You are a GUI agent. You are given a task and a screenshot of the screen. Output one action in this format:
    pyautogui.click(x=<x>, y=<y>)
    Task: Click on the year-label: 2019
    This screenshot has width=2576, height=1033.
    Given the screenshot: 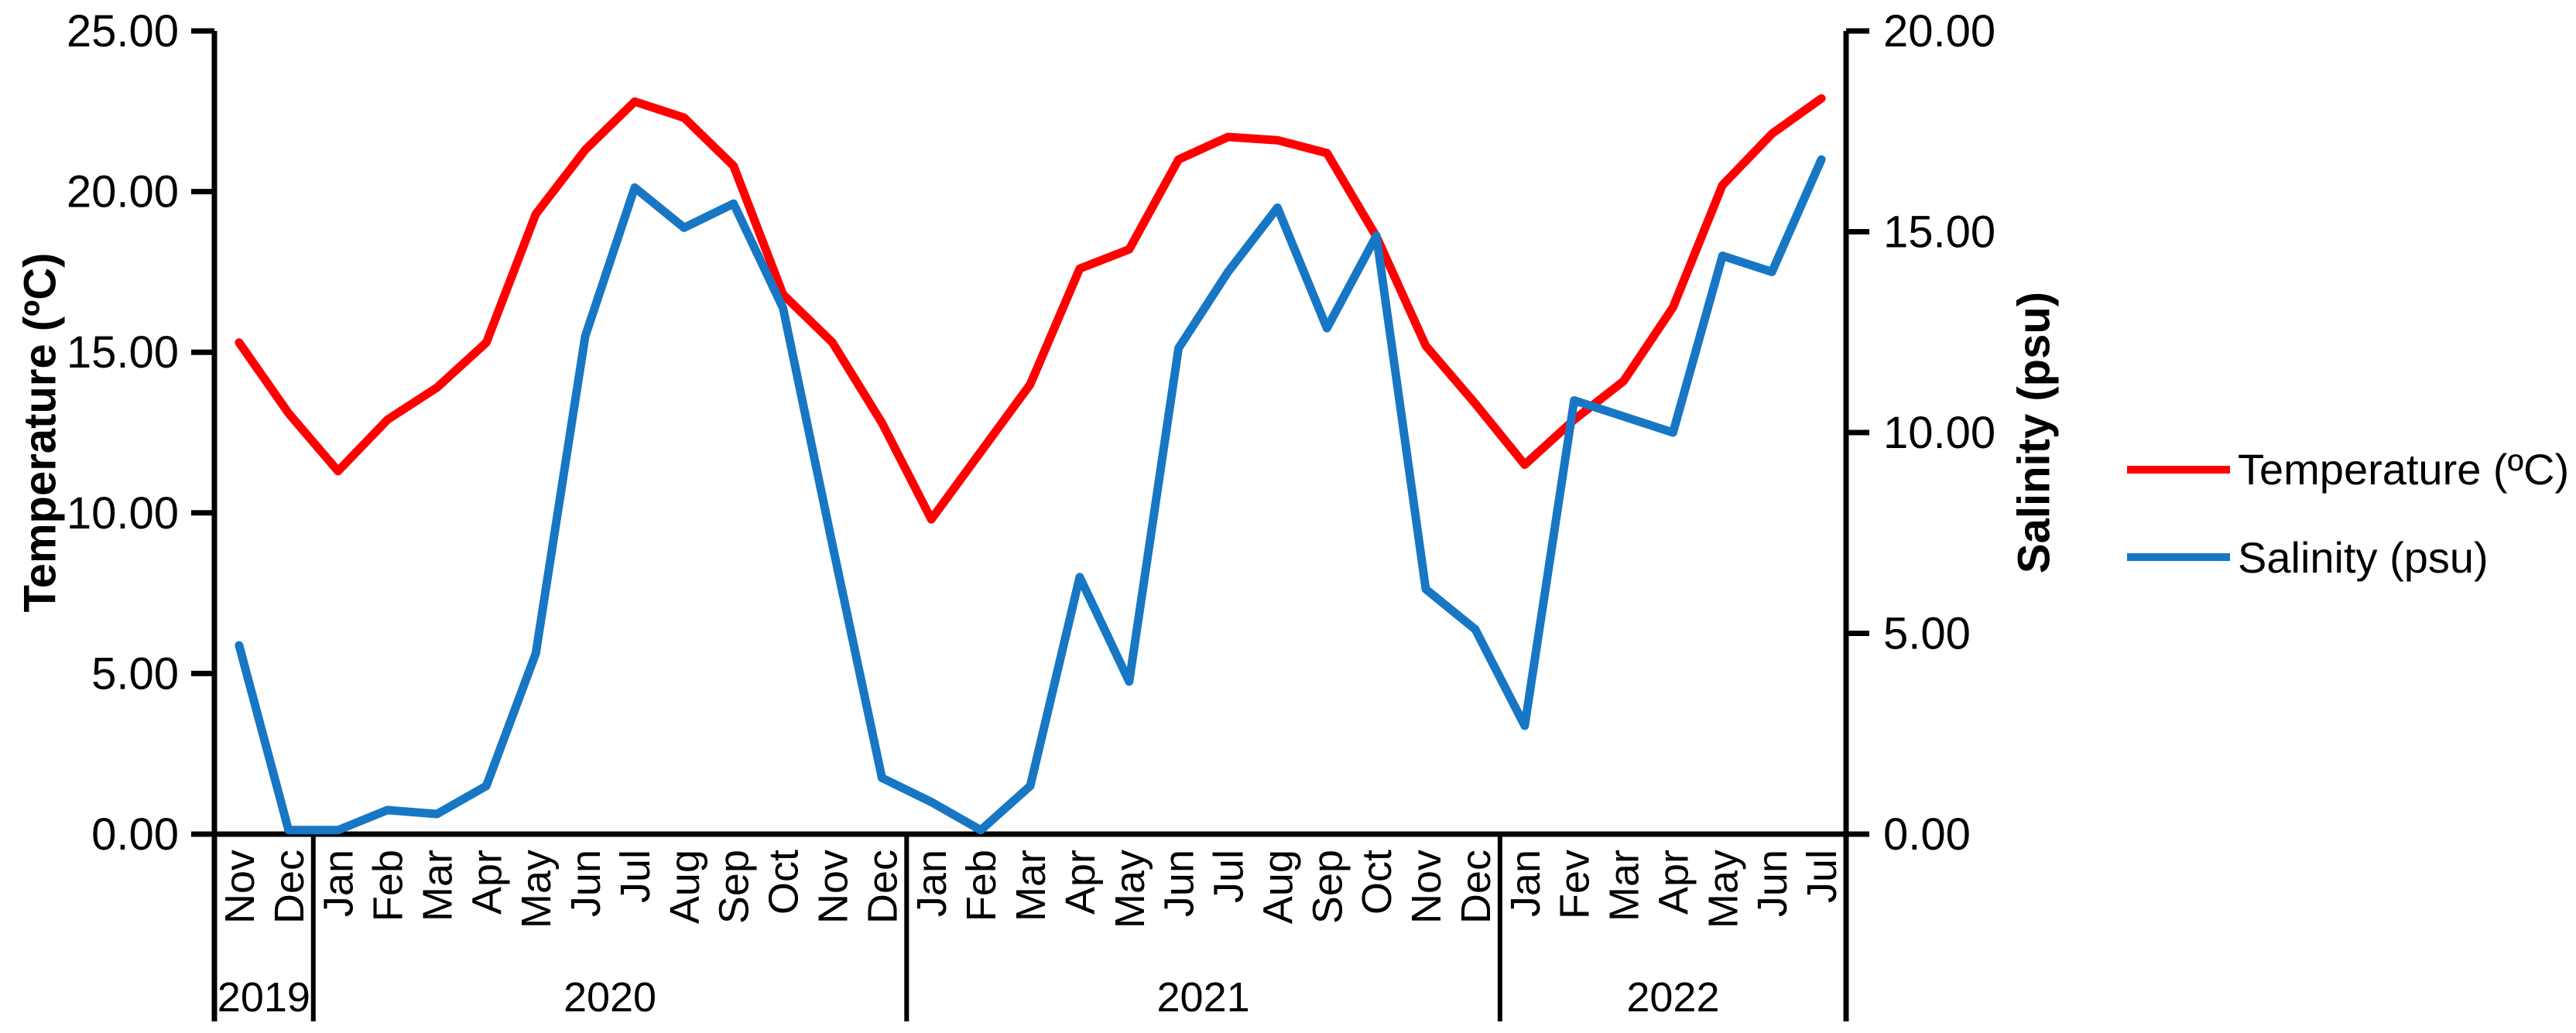 What is the action you would take?
    pyautogui.click(x=264, y=998)
    